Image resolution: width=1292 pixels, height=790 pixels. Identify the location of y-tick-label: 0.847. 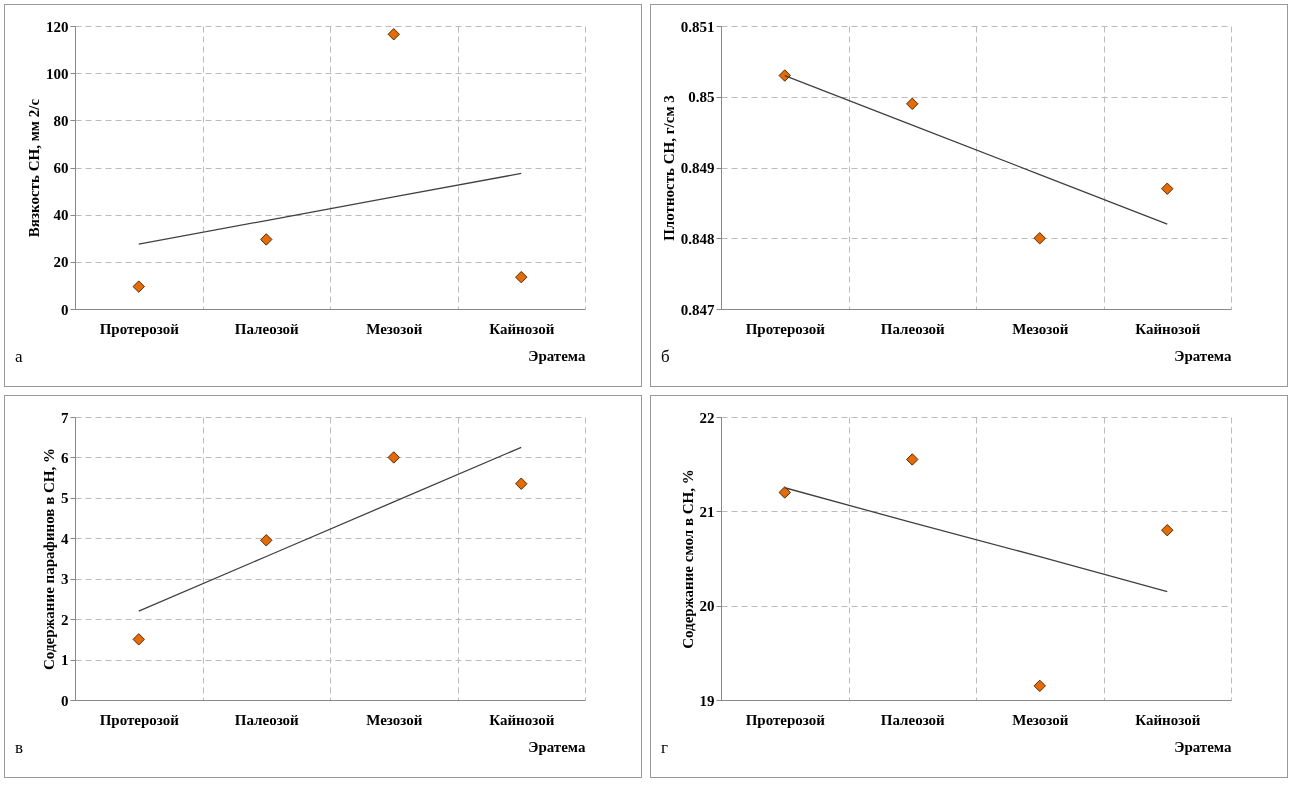
(697, 309).